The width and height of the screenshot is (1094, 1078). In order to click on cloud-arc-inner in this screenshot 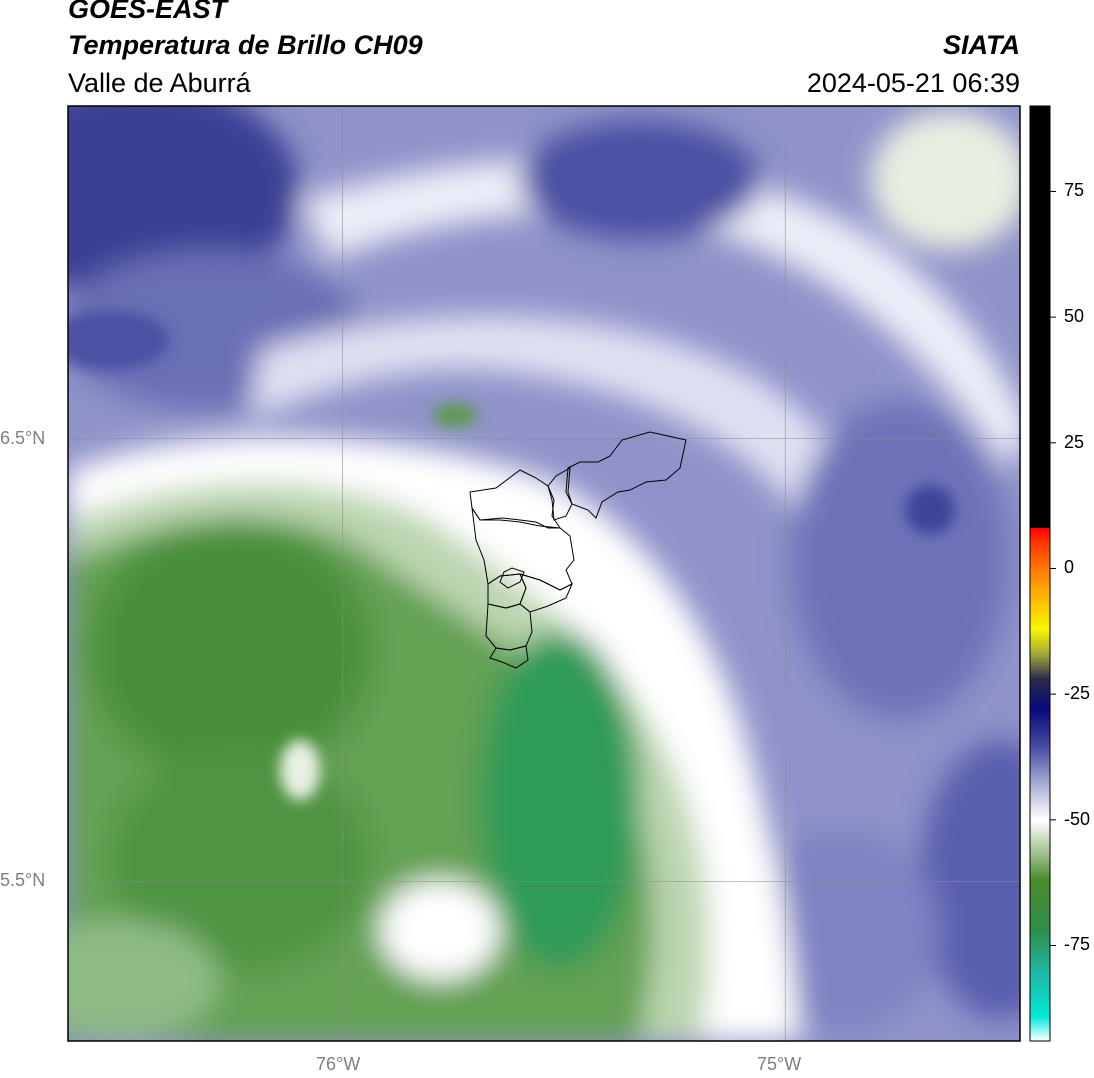, I will do `click(555, 417)`.